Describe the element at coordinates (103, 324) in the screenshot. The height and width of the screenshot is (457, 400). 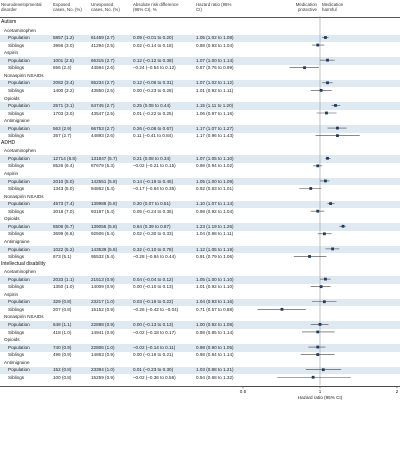
I see `unexposed-cases-value: 22898 (0.9)` at that location.